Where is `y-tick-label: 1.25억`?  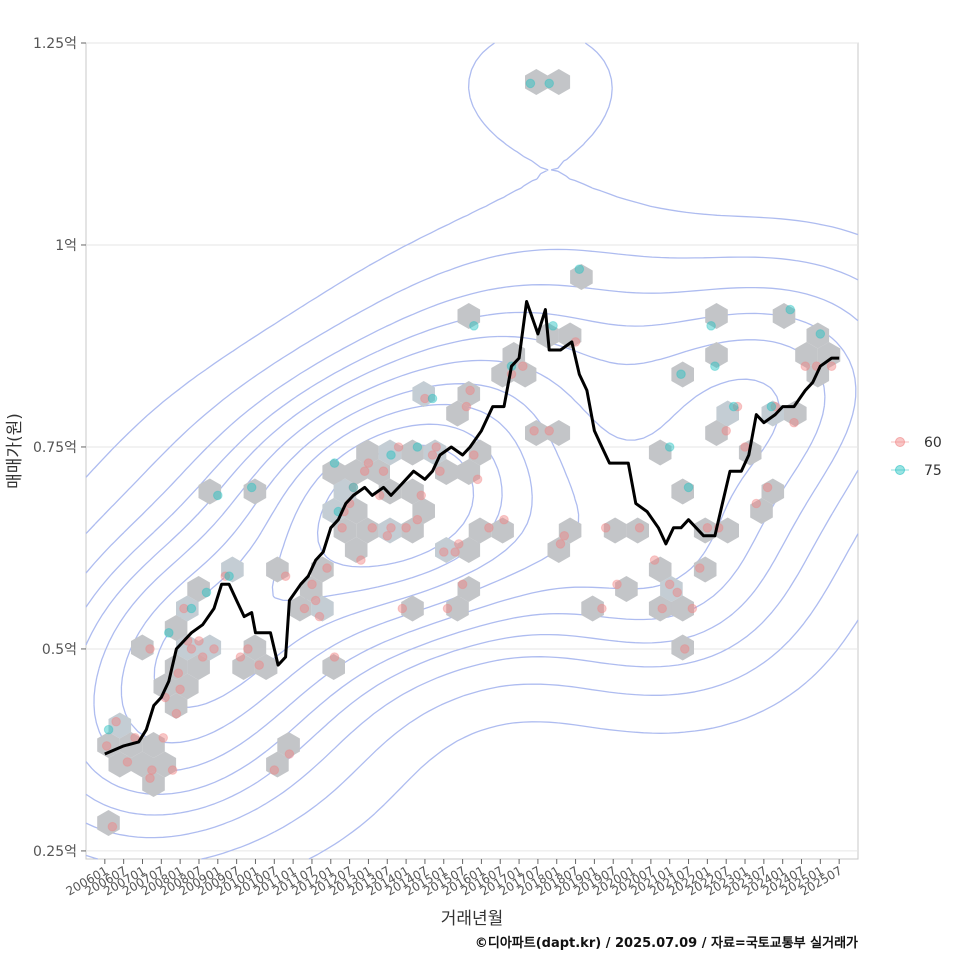
y-tick-label: 1.25억 is located at coordinates (55, 44).